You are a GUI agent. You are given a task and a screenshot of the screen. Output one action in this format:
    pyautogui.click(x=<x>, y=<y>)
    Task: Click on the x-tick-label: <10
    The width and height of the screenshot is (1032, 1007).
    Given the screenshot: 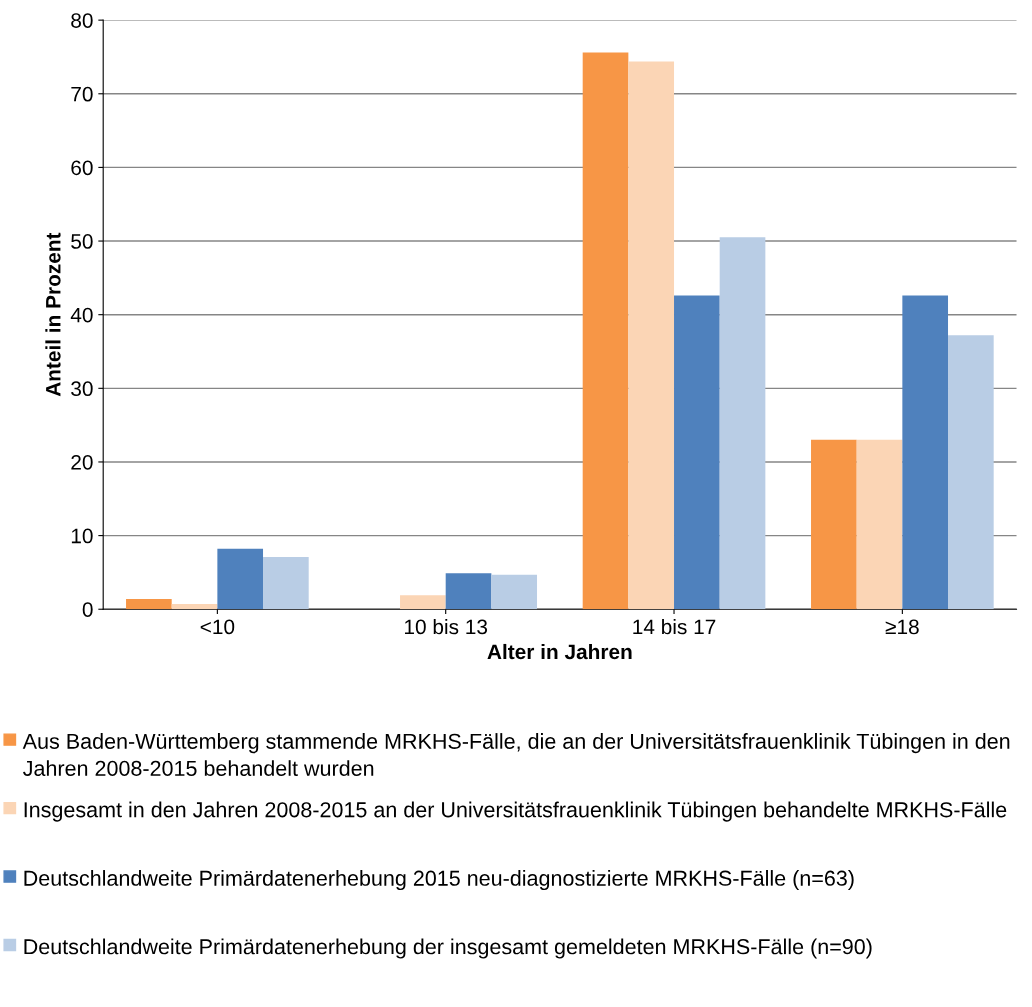 What is the action you would take?
    pyautogui.click(x=217, y=627)
    